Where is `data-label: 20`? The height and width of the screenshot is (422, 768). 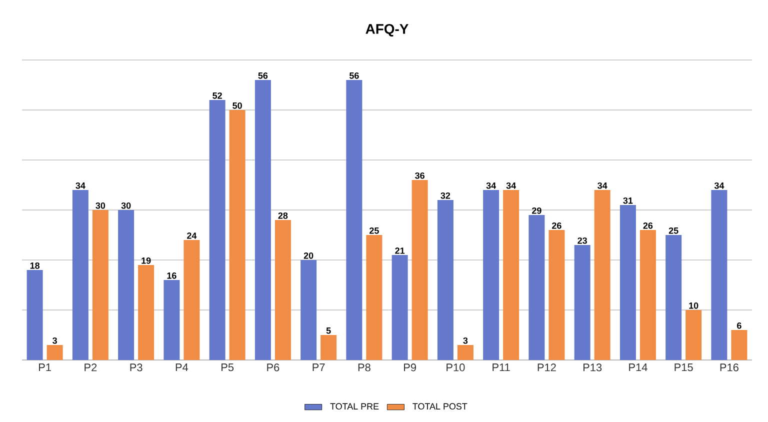
data-label: 20 is located at coordinates (309, 255).